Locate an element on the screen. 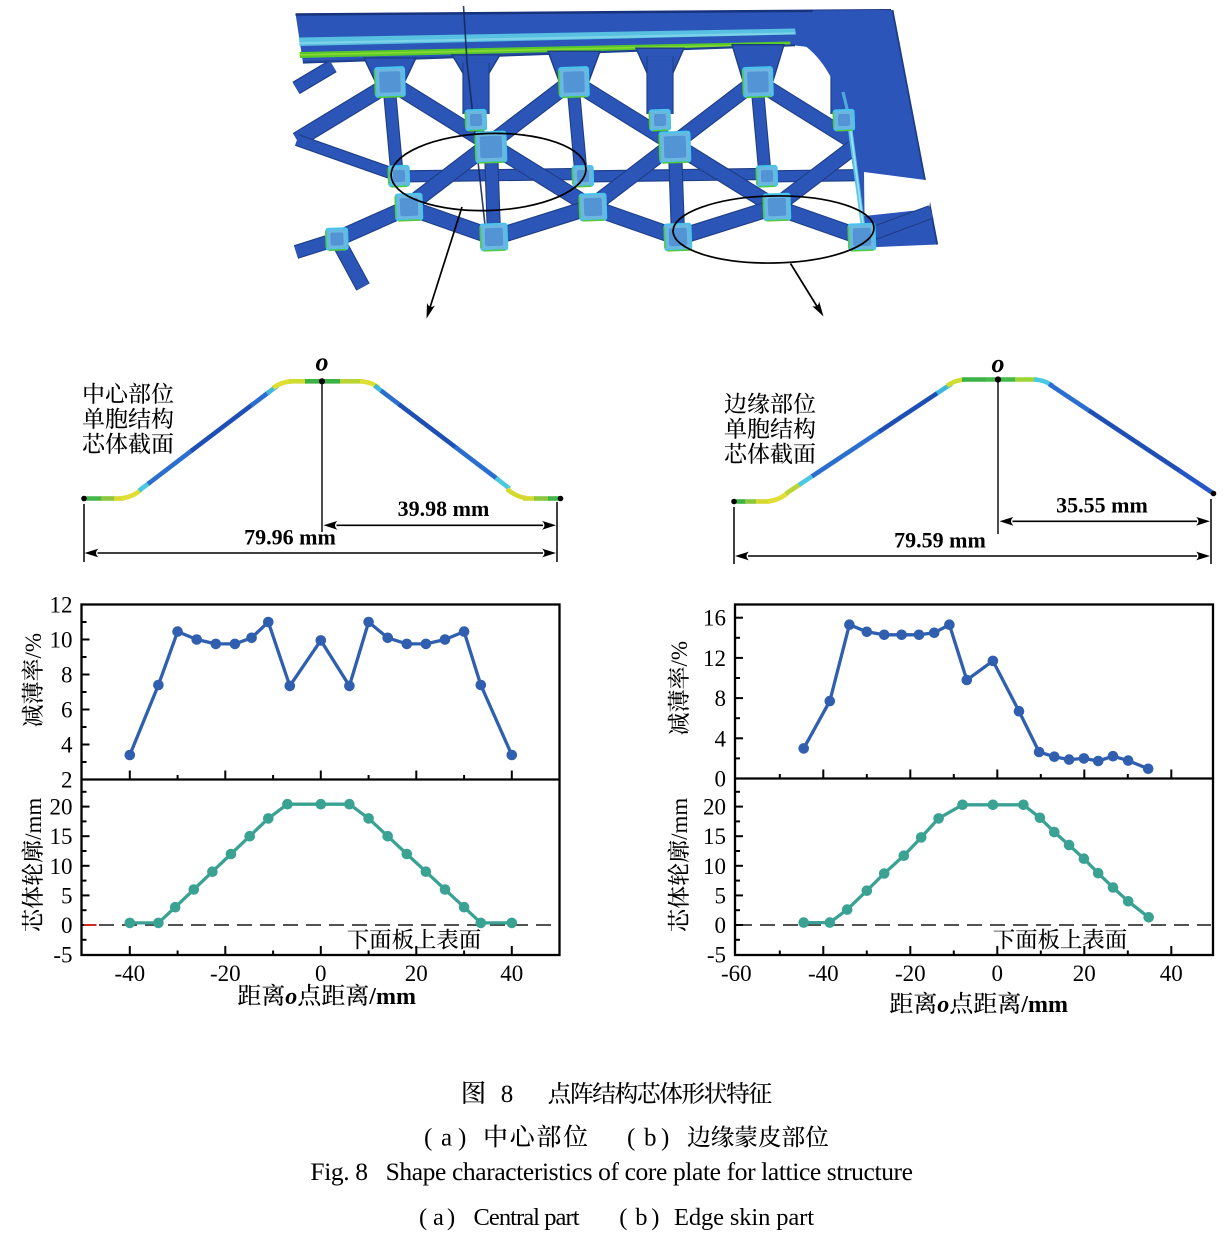 The height and width of the screenshot is (1248, 1232). svg-text: 16 is located at coordinates (714, 618).